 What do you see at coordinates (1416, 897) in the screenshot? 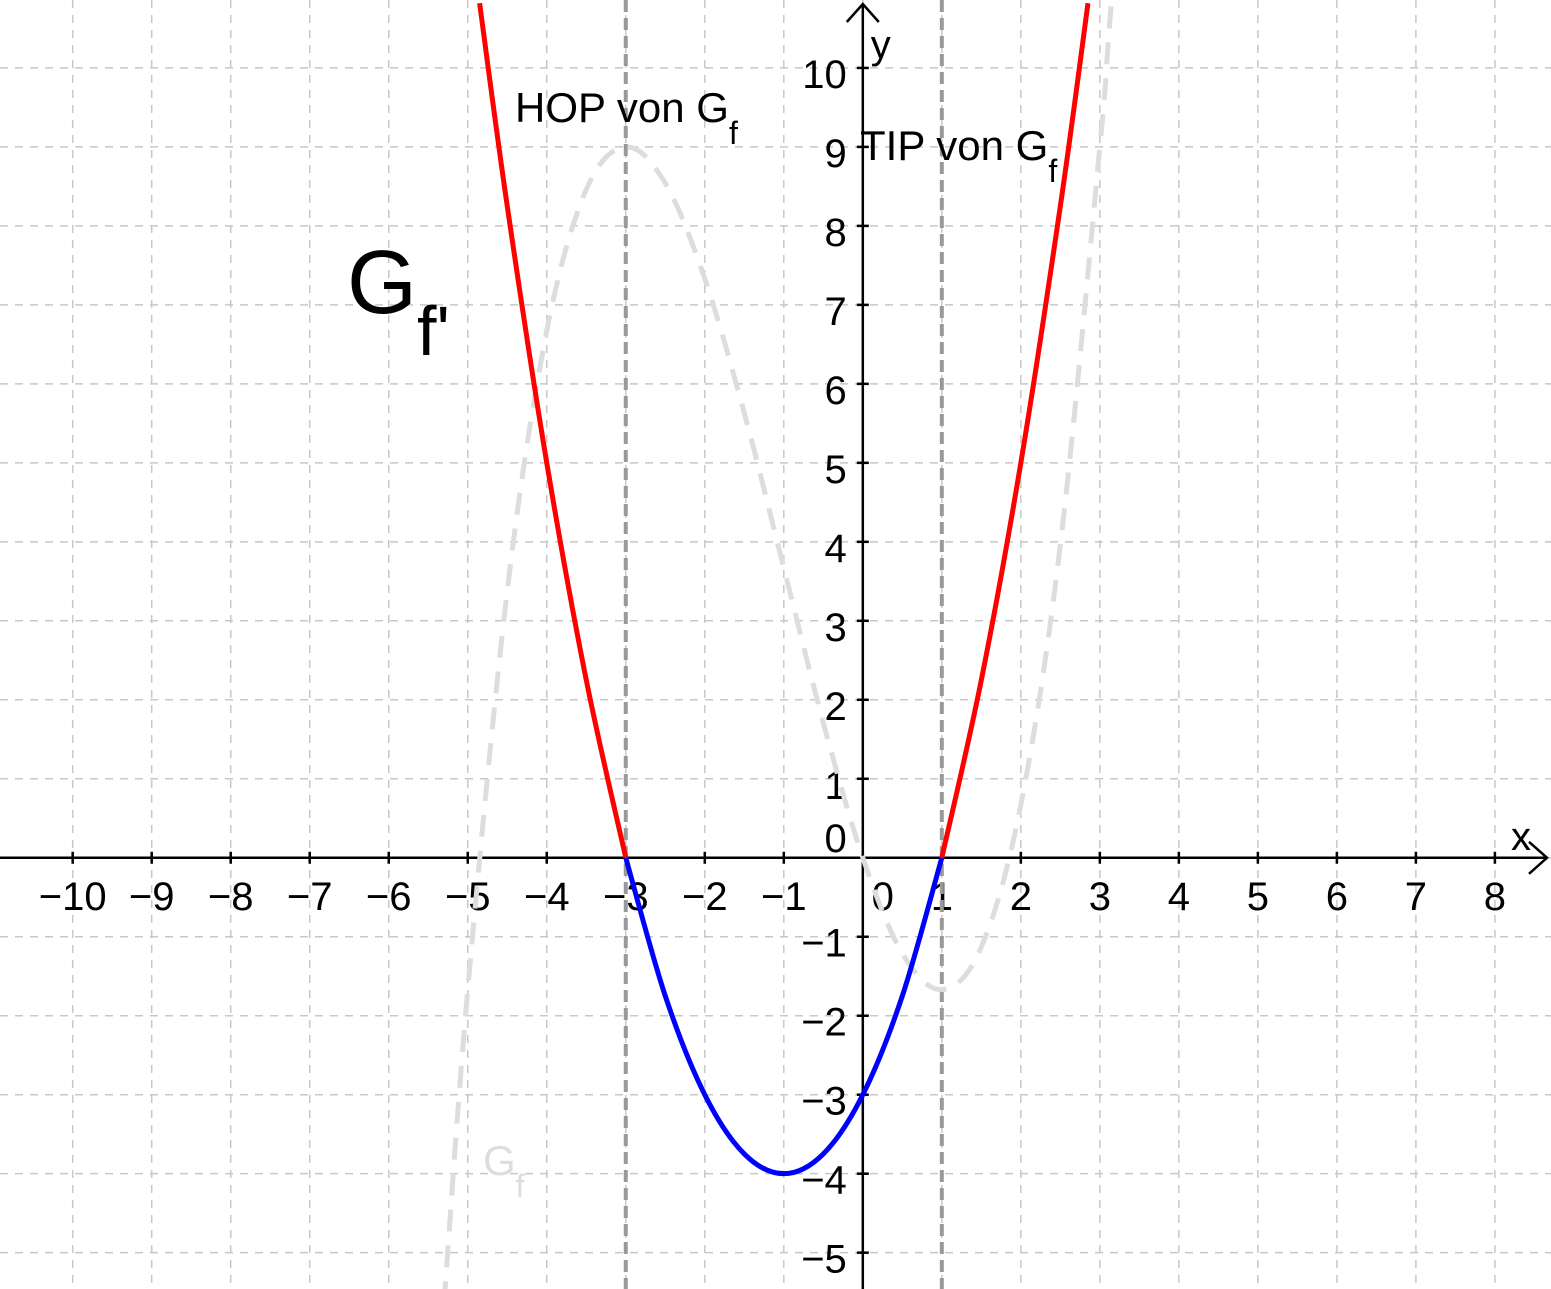
I see `x-tick-label: 7` at bounding box center [1416, 897].